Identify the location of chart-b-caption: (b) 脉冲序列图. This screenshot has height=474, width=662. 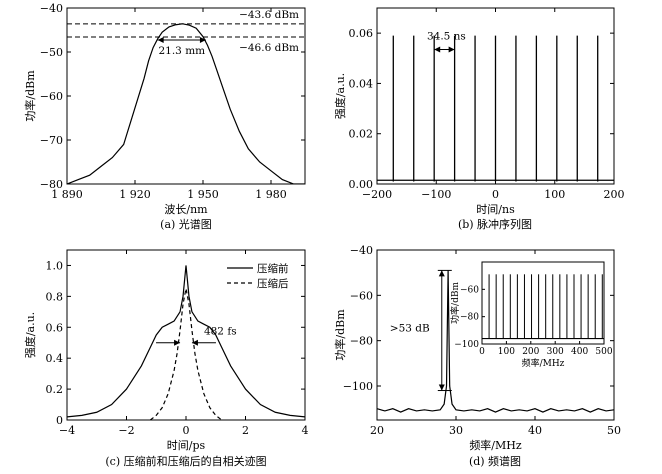
(495, 224).